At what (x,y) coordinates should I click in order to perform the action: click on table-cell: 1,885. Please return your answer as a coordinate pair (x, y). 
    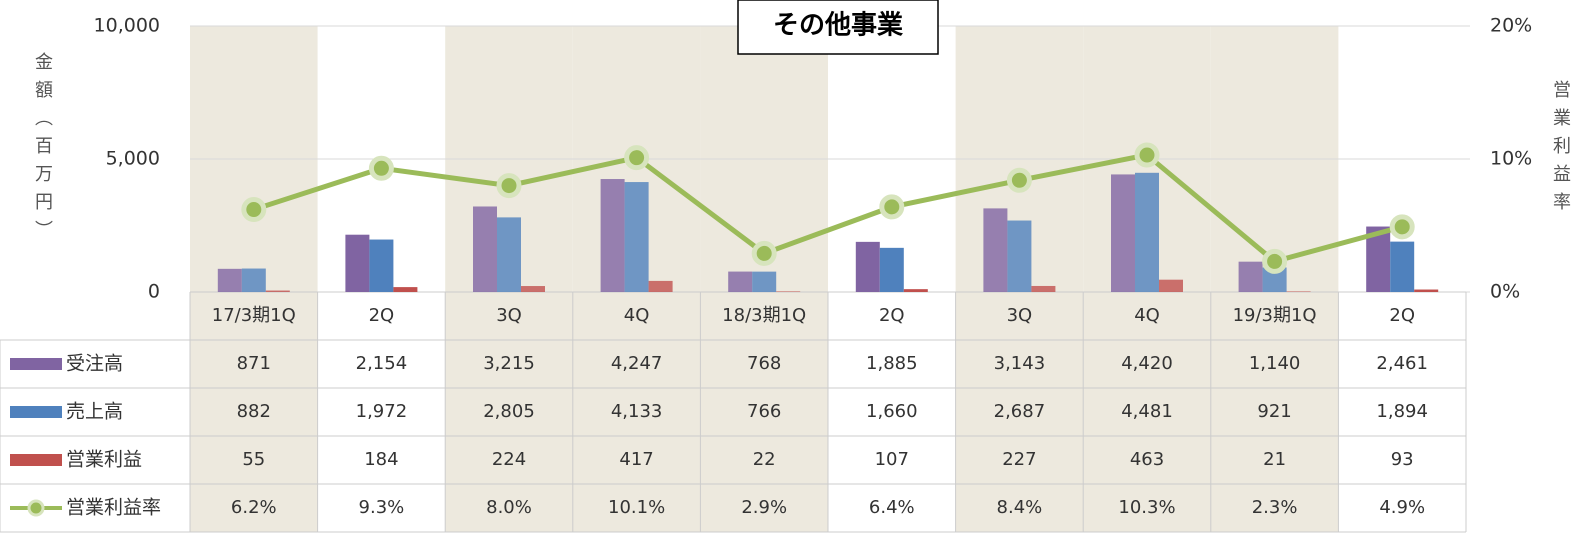
    Looking at the image, I should click on (892, 363).